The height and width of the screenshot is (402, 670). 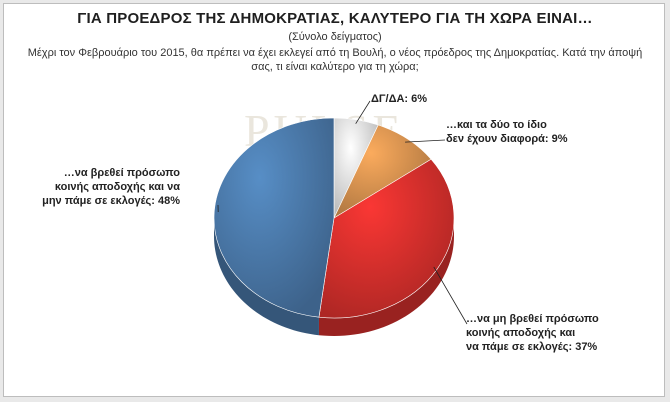 I want to click on pie-slice-elections, so click(x=386, y=238).